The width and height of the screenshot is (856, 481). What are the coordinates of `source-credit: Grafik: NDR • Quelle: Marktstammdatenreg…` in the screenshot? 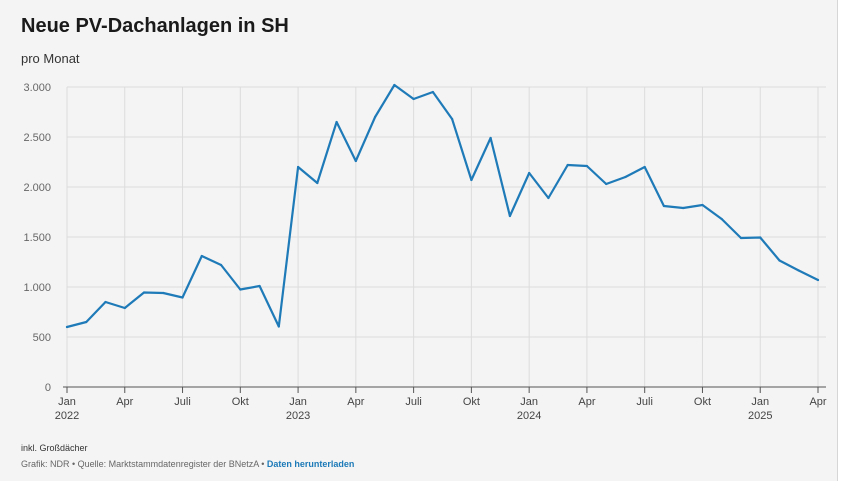 It's located at (143, 464).